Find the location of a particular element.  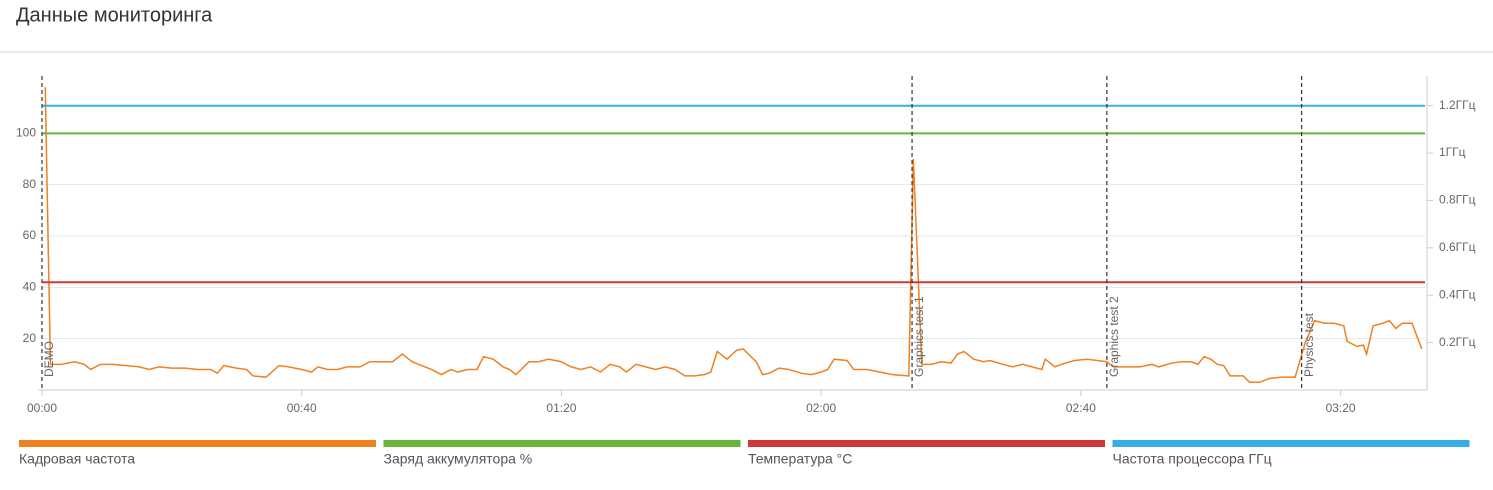

y-tick-label: 20 is located at coordinates (30, 338).